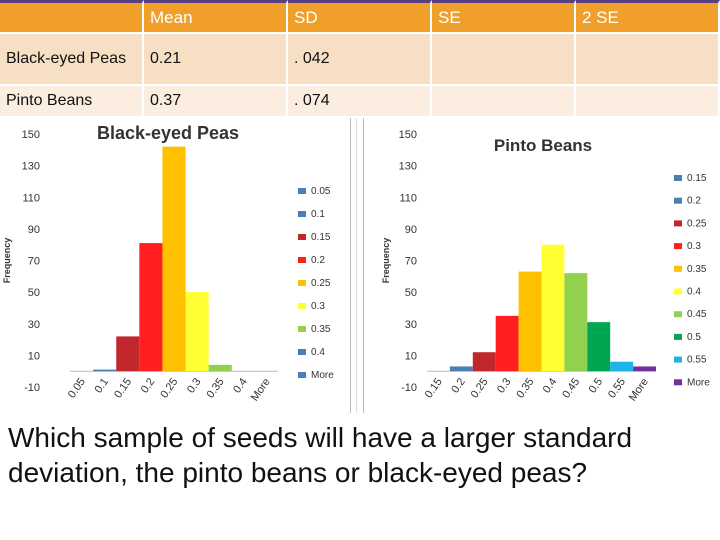 This screenshot has height=540, width=720. What do you see at coordinates (216, 60) in the screenshot?
I see `cell-black-eyed-mean: 0.21` at bounding box center [216, 60].